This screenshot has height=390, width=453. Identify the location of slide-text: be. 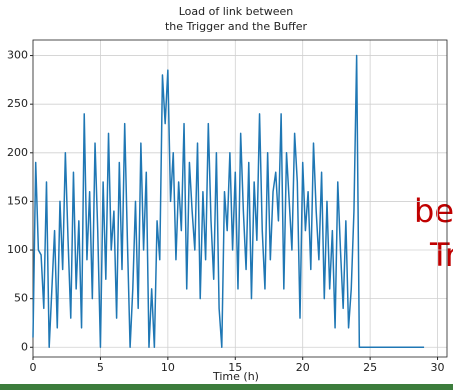
(433, 211).